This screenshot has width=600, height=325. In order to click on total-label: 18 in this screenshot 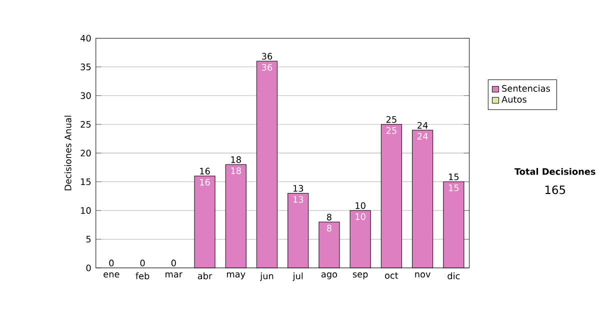, I will do `click(236, 159)`.